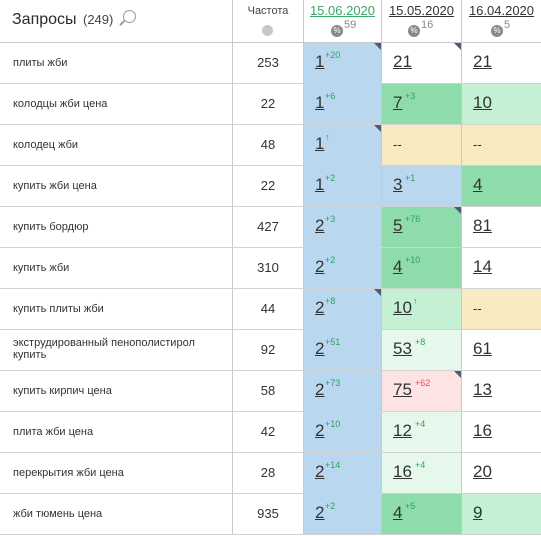  Describe the element at coordinates (482, 225) in the screenshot. I see `position-value: 81` at that location.